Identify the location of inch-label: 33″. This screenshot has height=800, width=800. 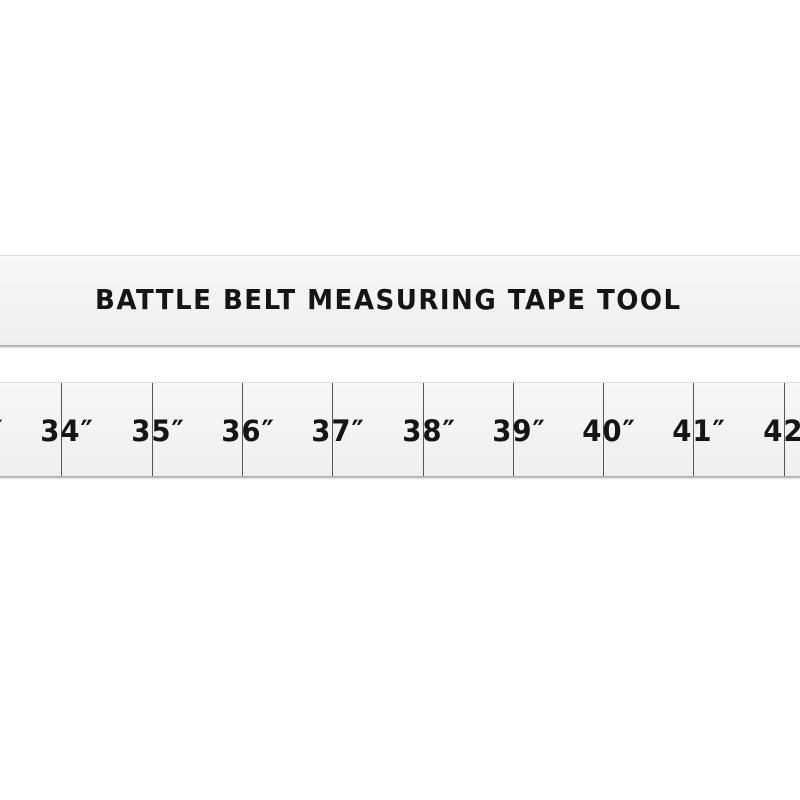
(2, 431).